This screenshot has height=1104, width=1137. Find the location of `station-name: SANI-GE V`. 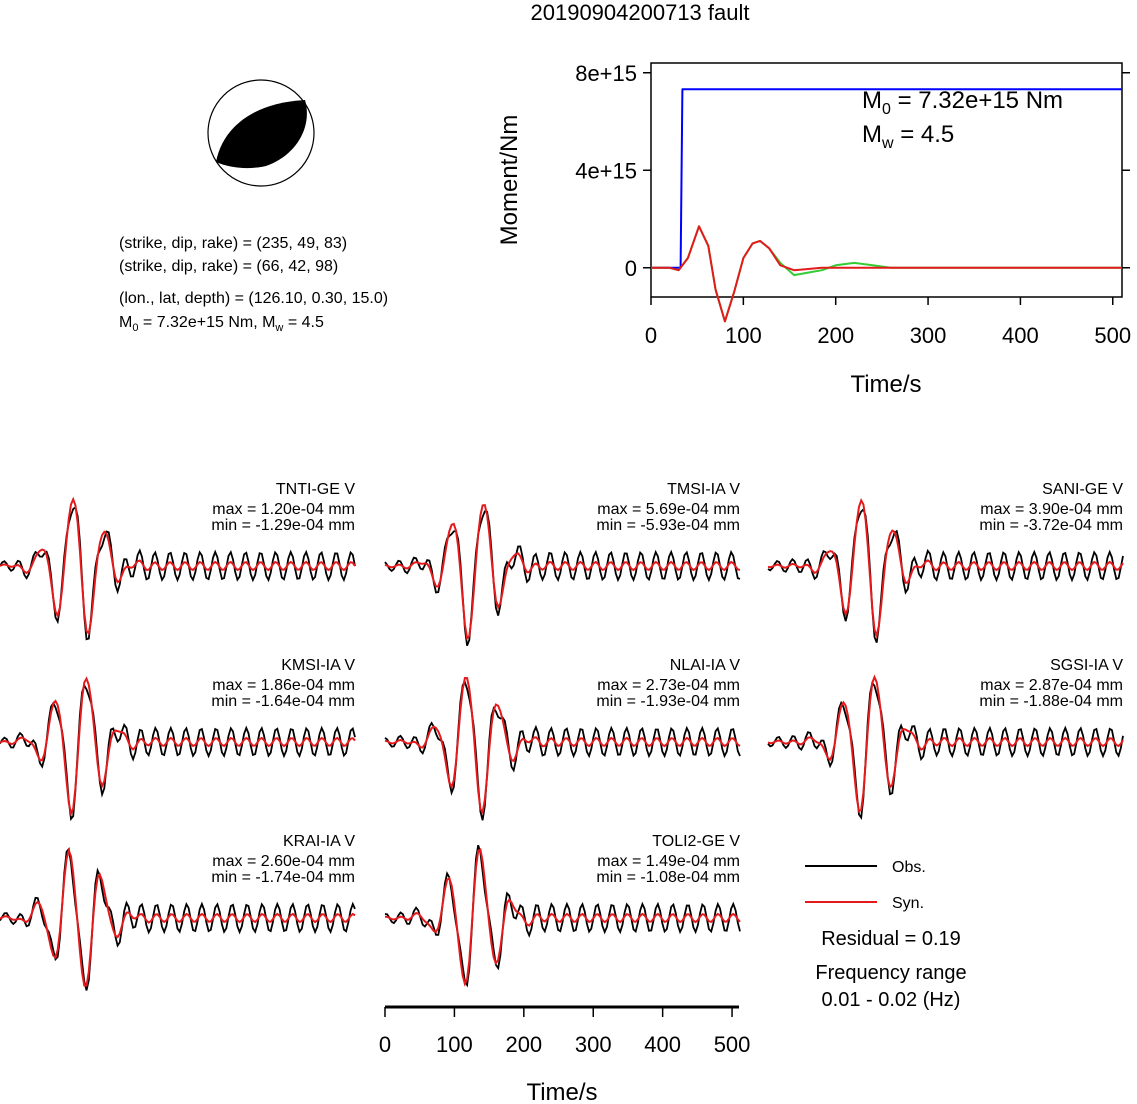

station-name: SANI-GE V is located at coordinates (1082, 489).